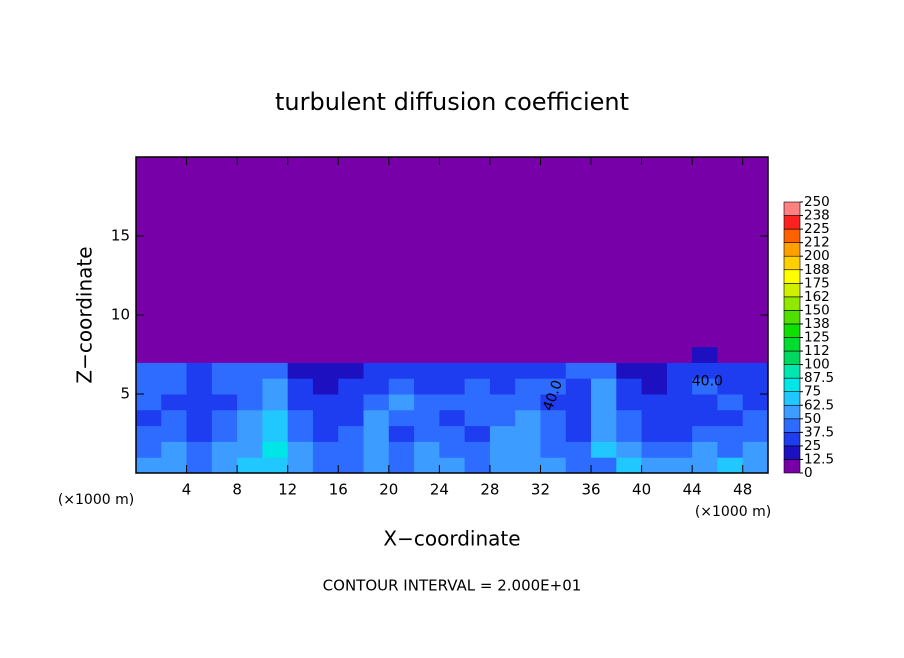  I want to click on colorbar-label: 37.5, so click(819, 432).